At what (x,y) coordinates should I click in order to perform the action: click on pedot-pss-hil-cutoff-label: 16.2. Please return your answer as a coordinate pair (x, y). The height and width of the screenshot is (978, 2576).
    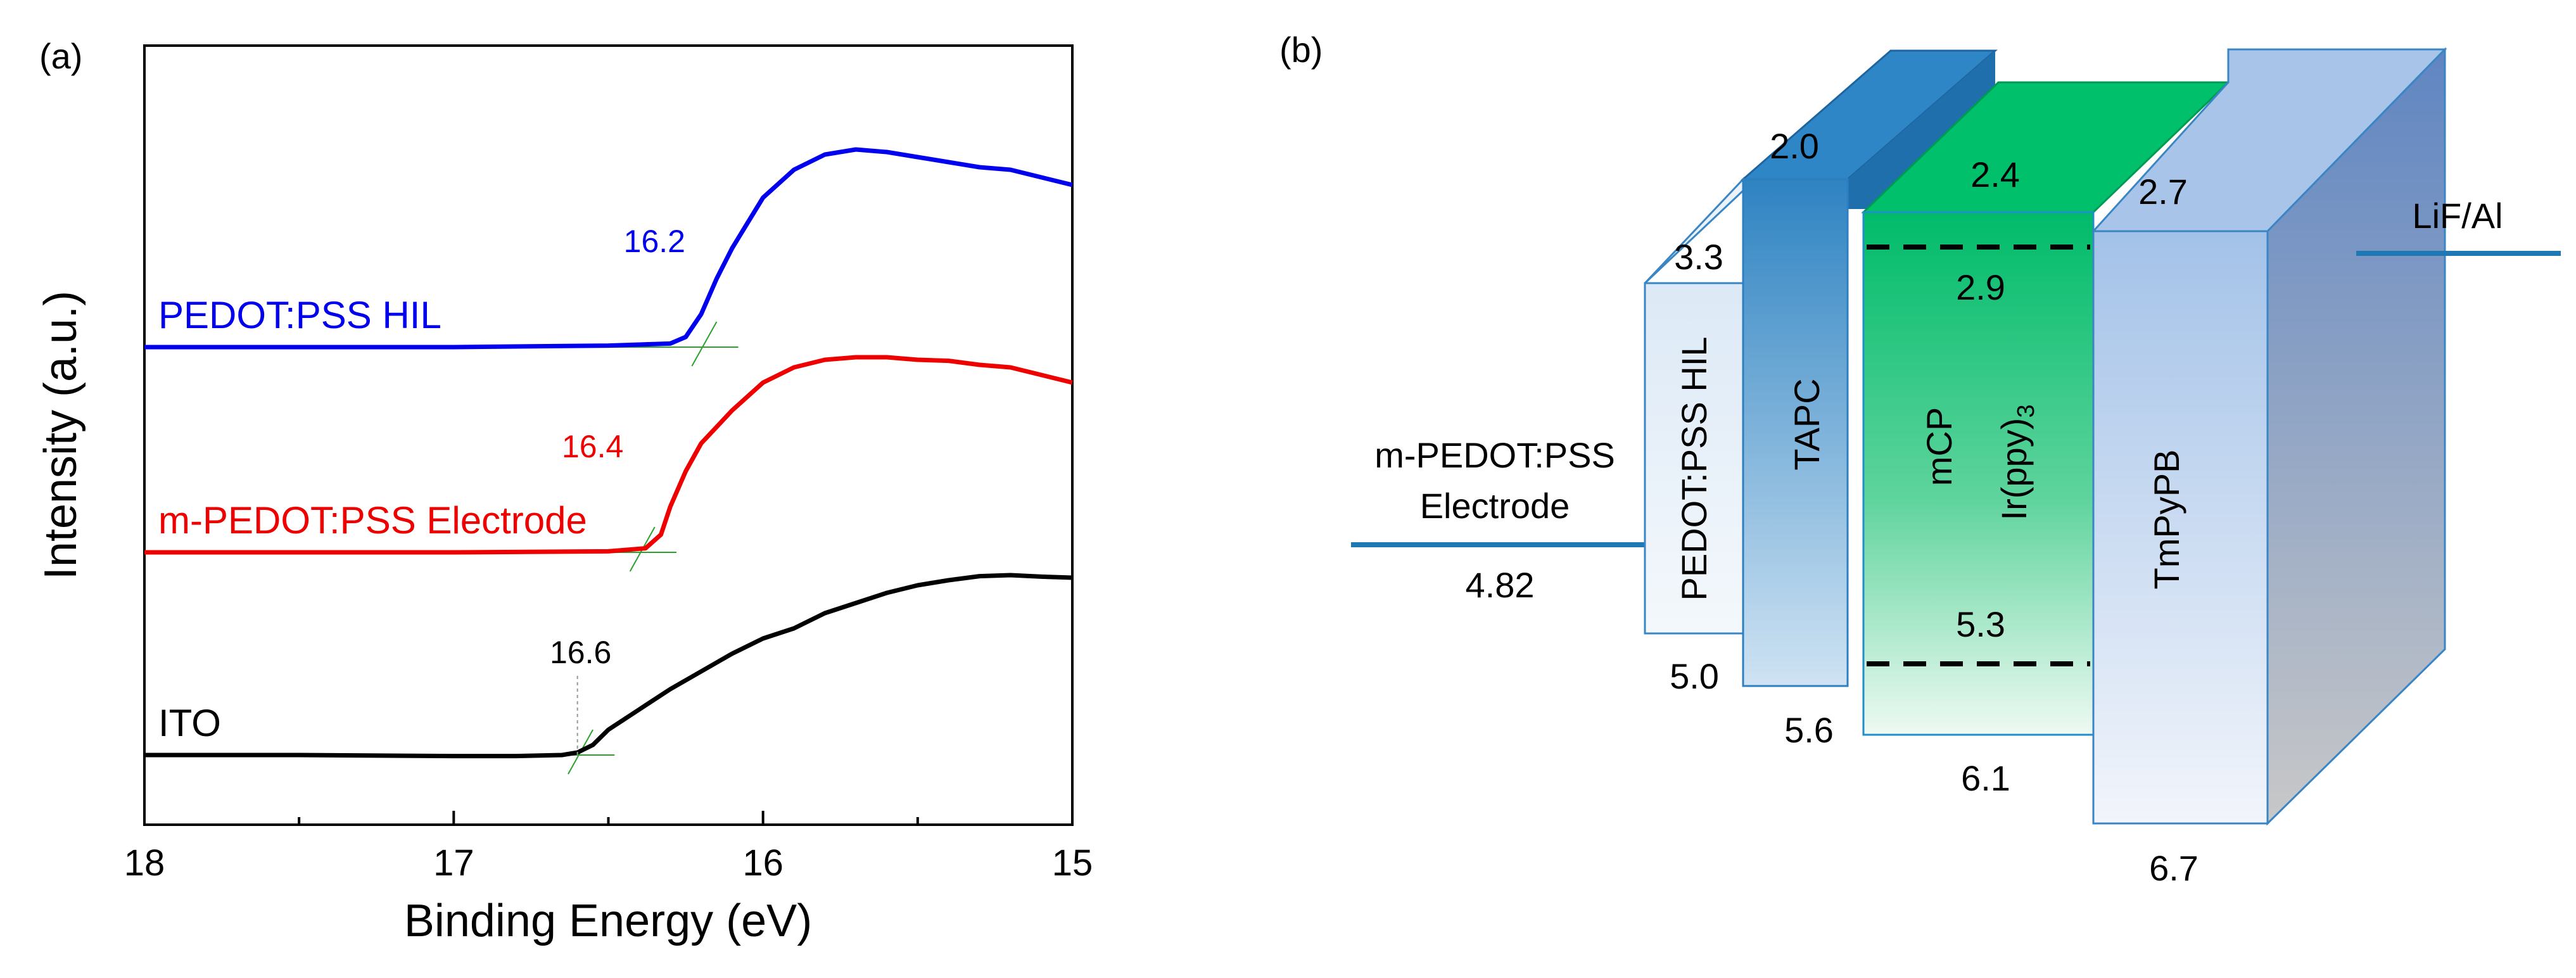
    Looking at the image, I should click on (655, 241).